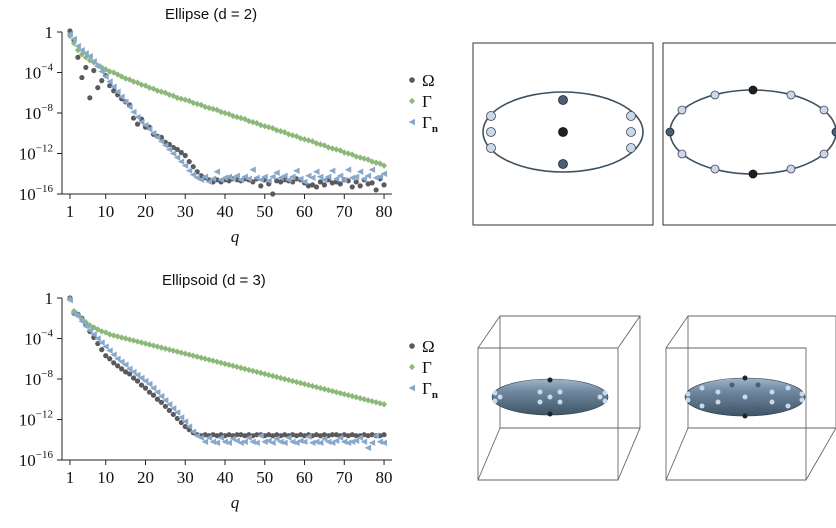  Describe the element at coordinates (214, 280) in the screenshot. I see `ellipsoid-title-text: Ellipsoid (d = 3)` at that location.